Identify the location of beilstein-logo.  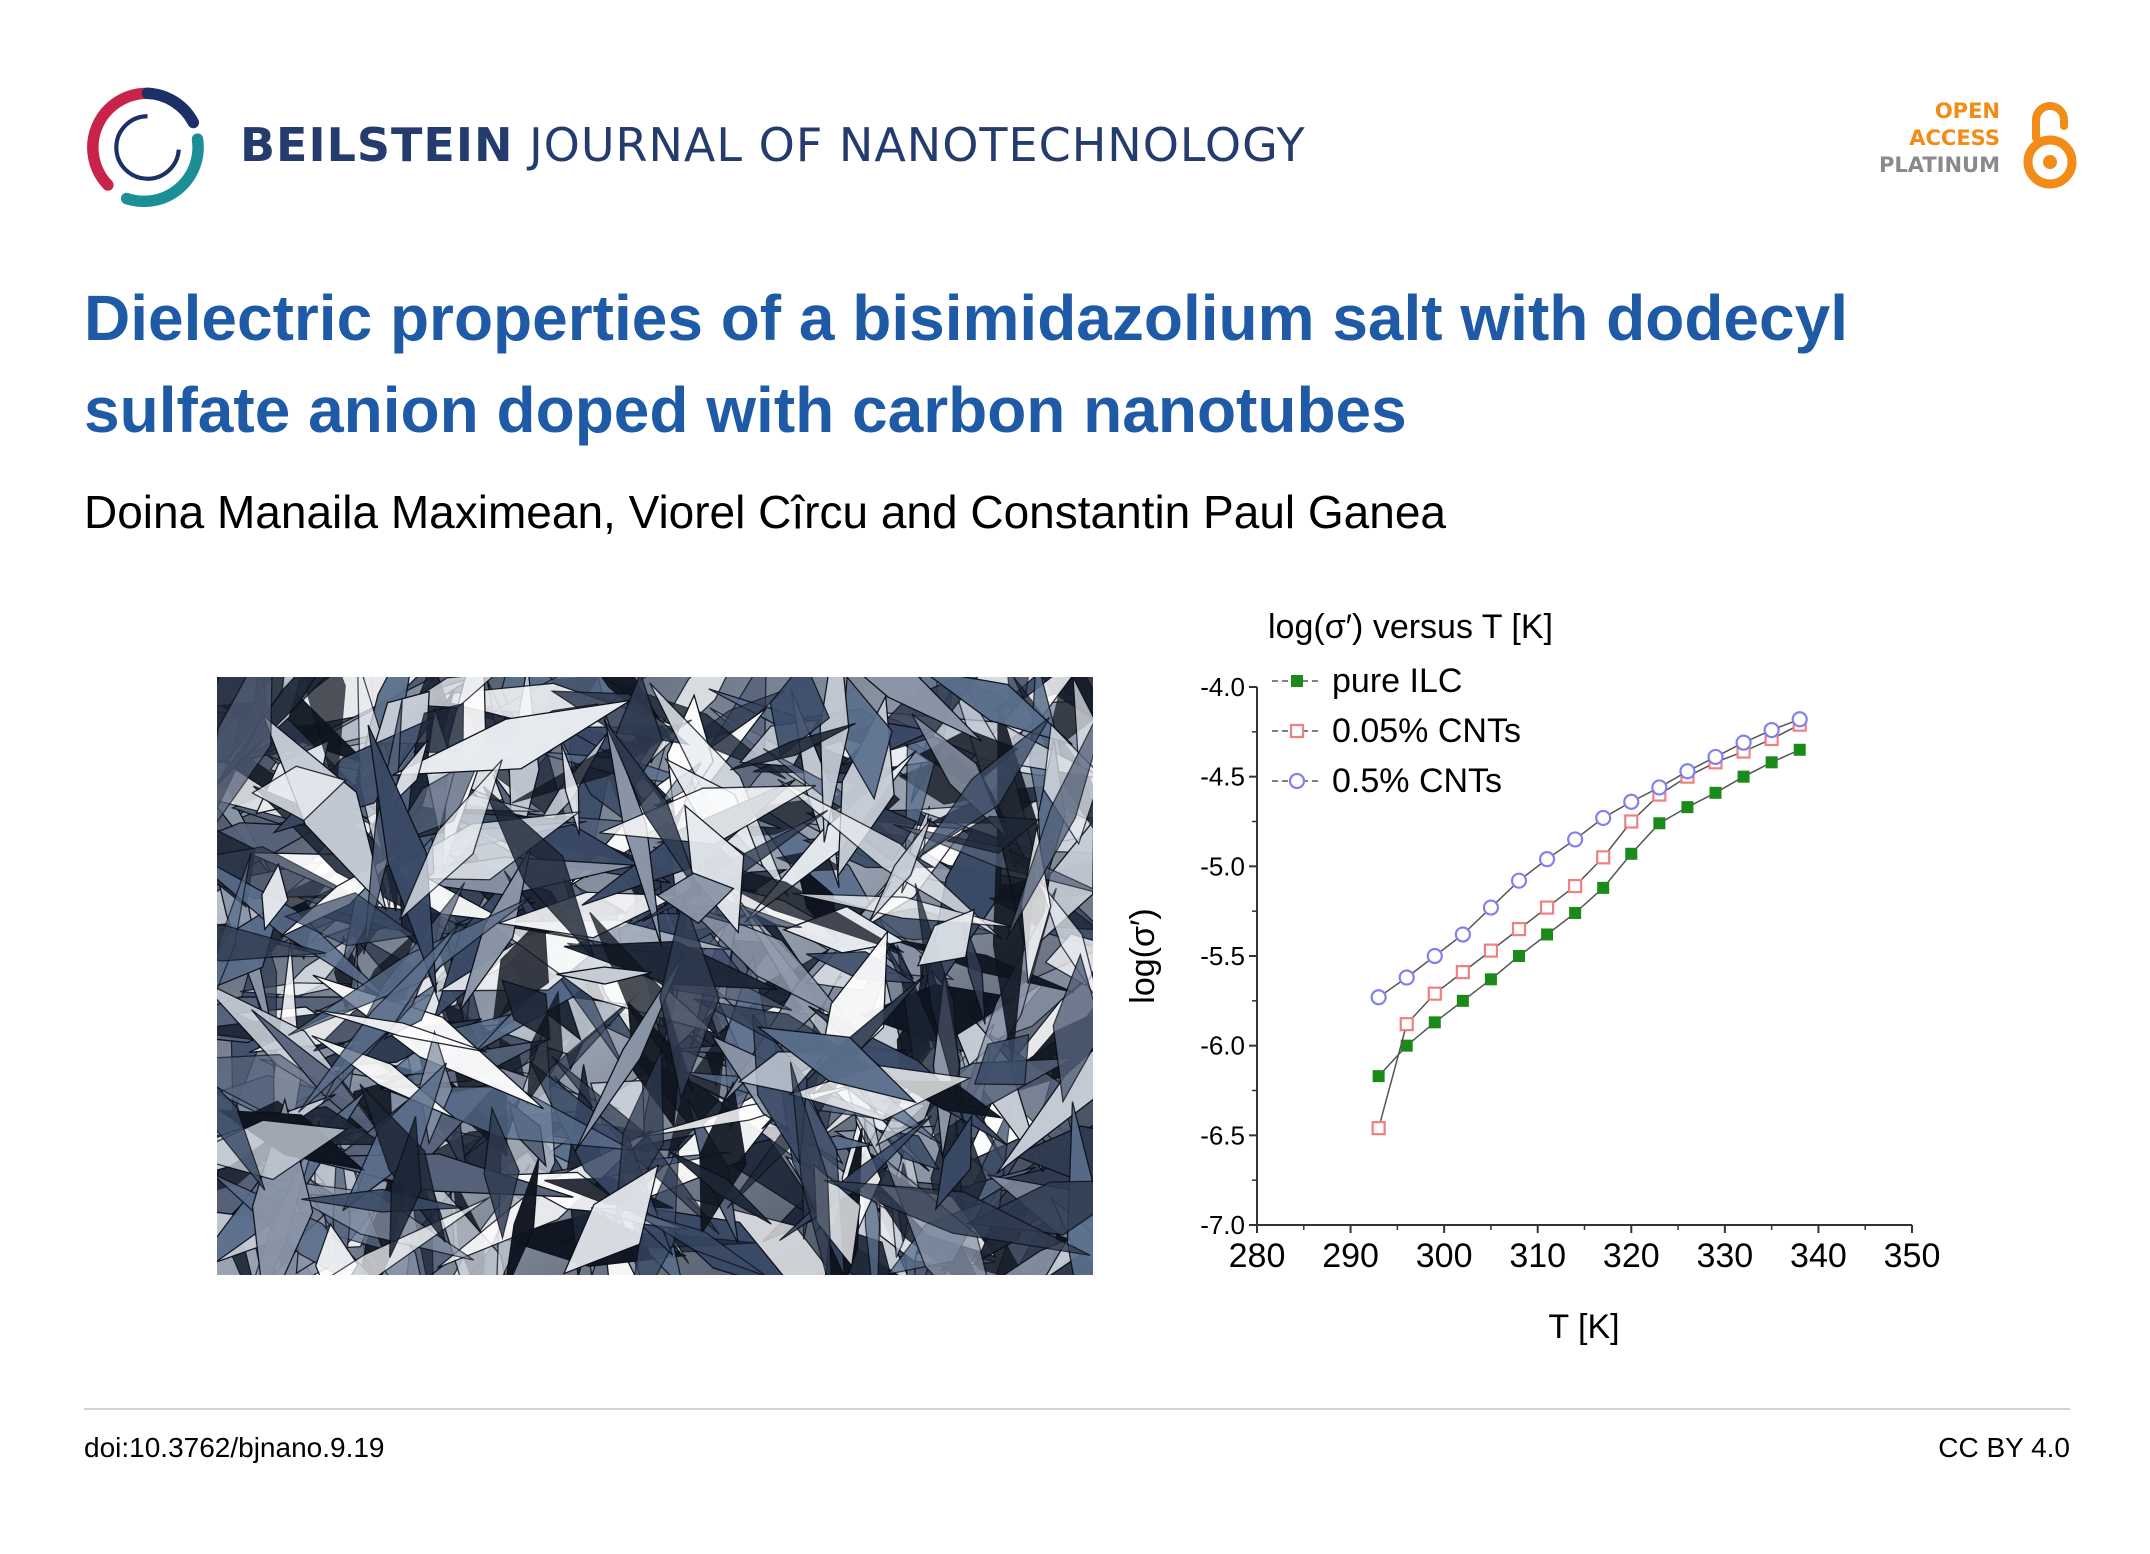
(145, 147).